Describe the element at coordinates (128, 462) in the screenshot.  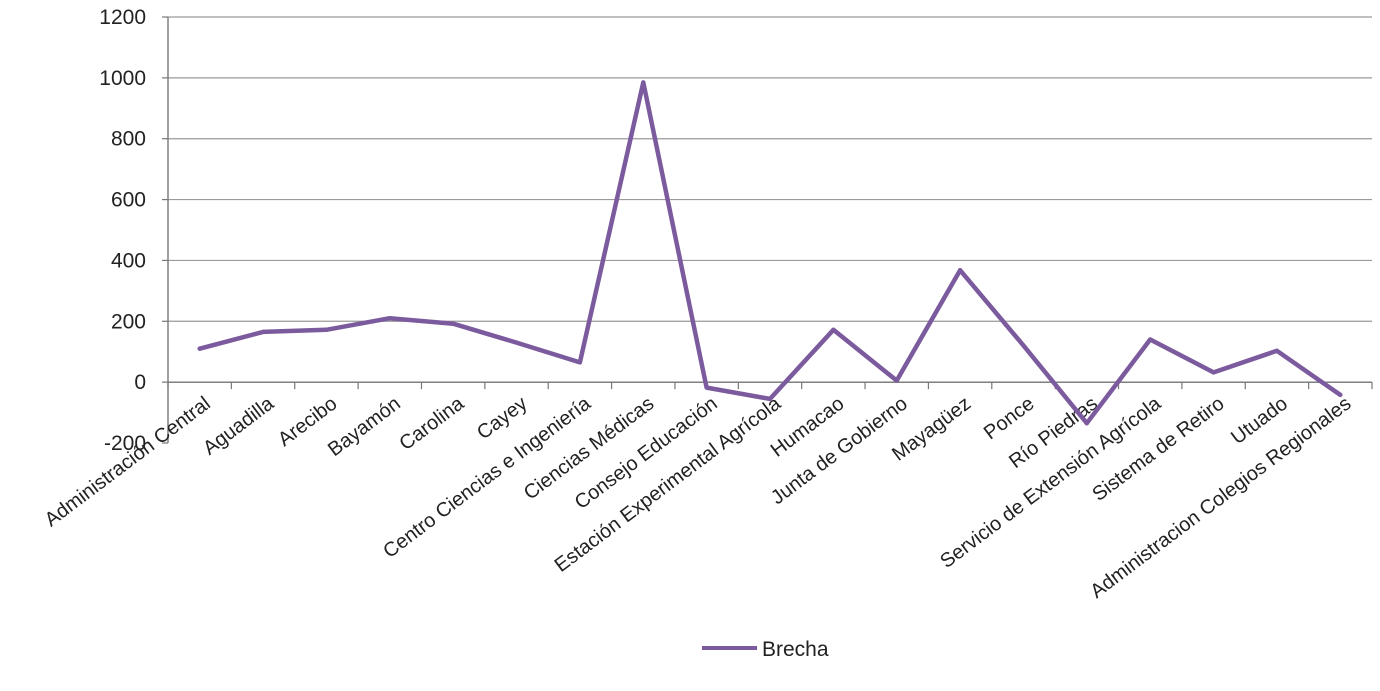
I see `x-tick-label-administracion-central: Administración Central` at that location.